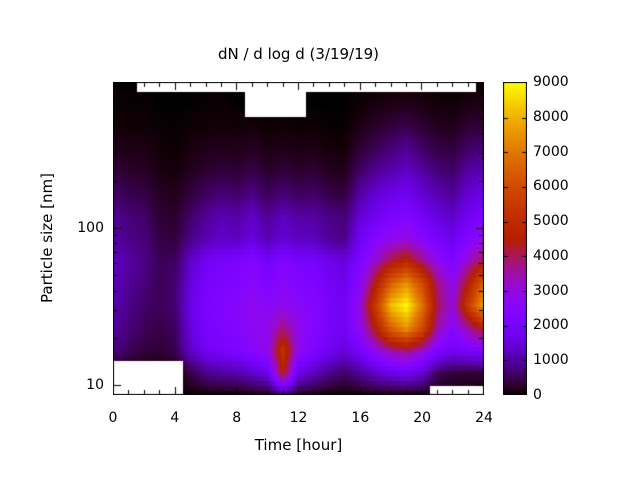 The height and width of the screenshot is (480, 640). Describe the element at coordinates (90, 228) in the screenshot. I see `y-tick-label-100: 100` at that location.